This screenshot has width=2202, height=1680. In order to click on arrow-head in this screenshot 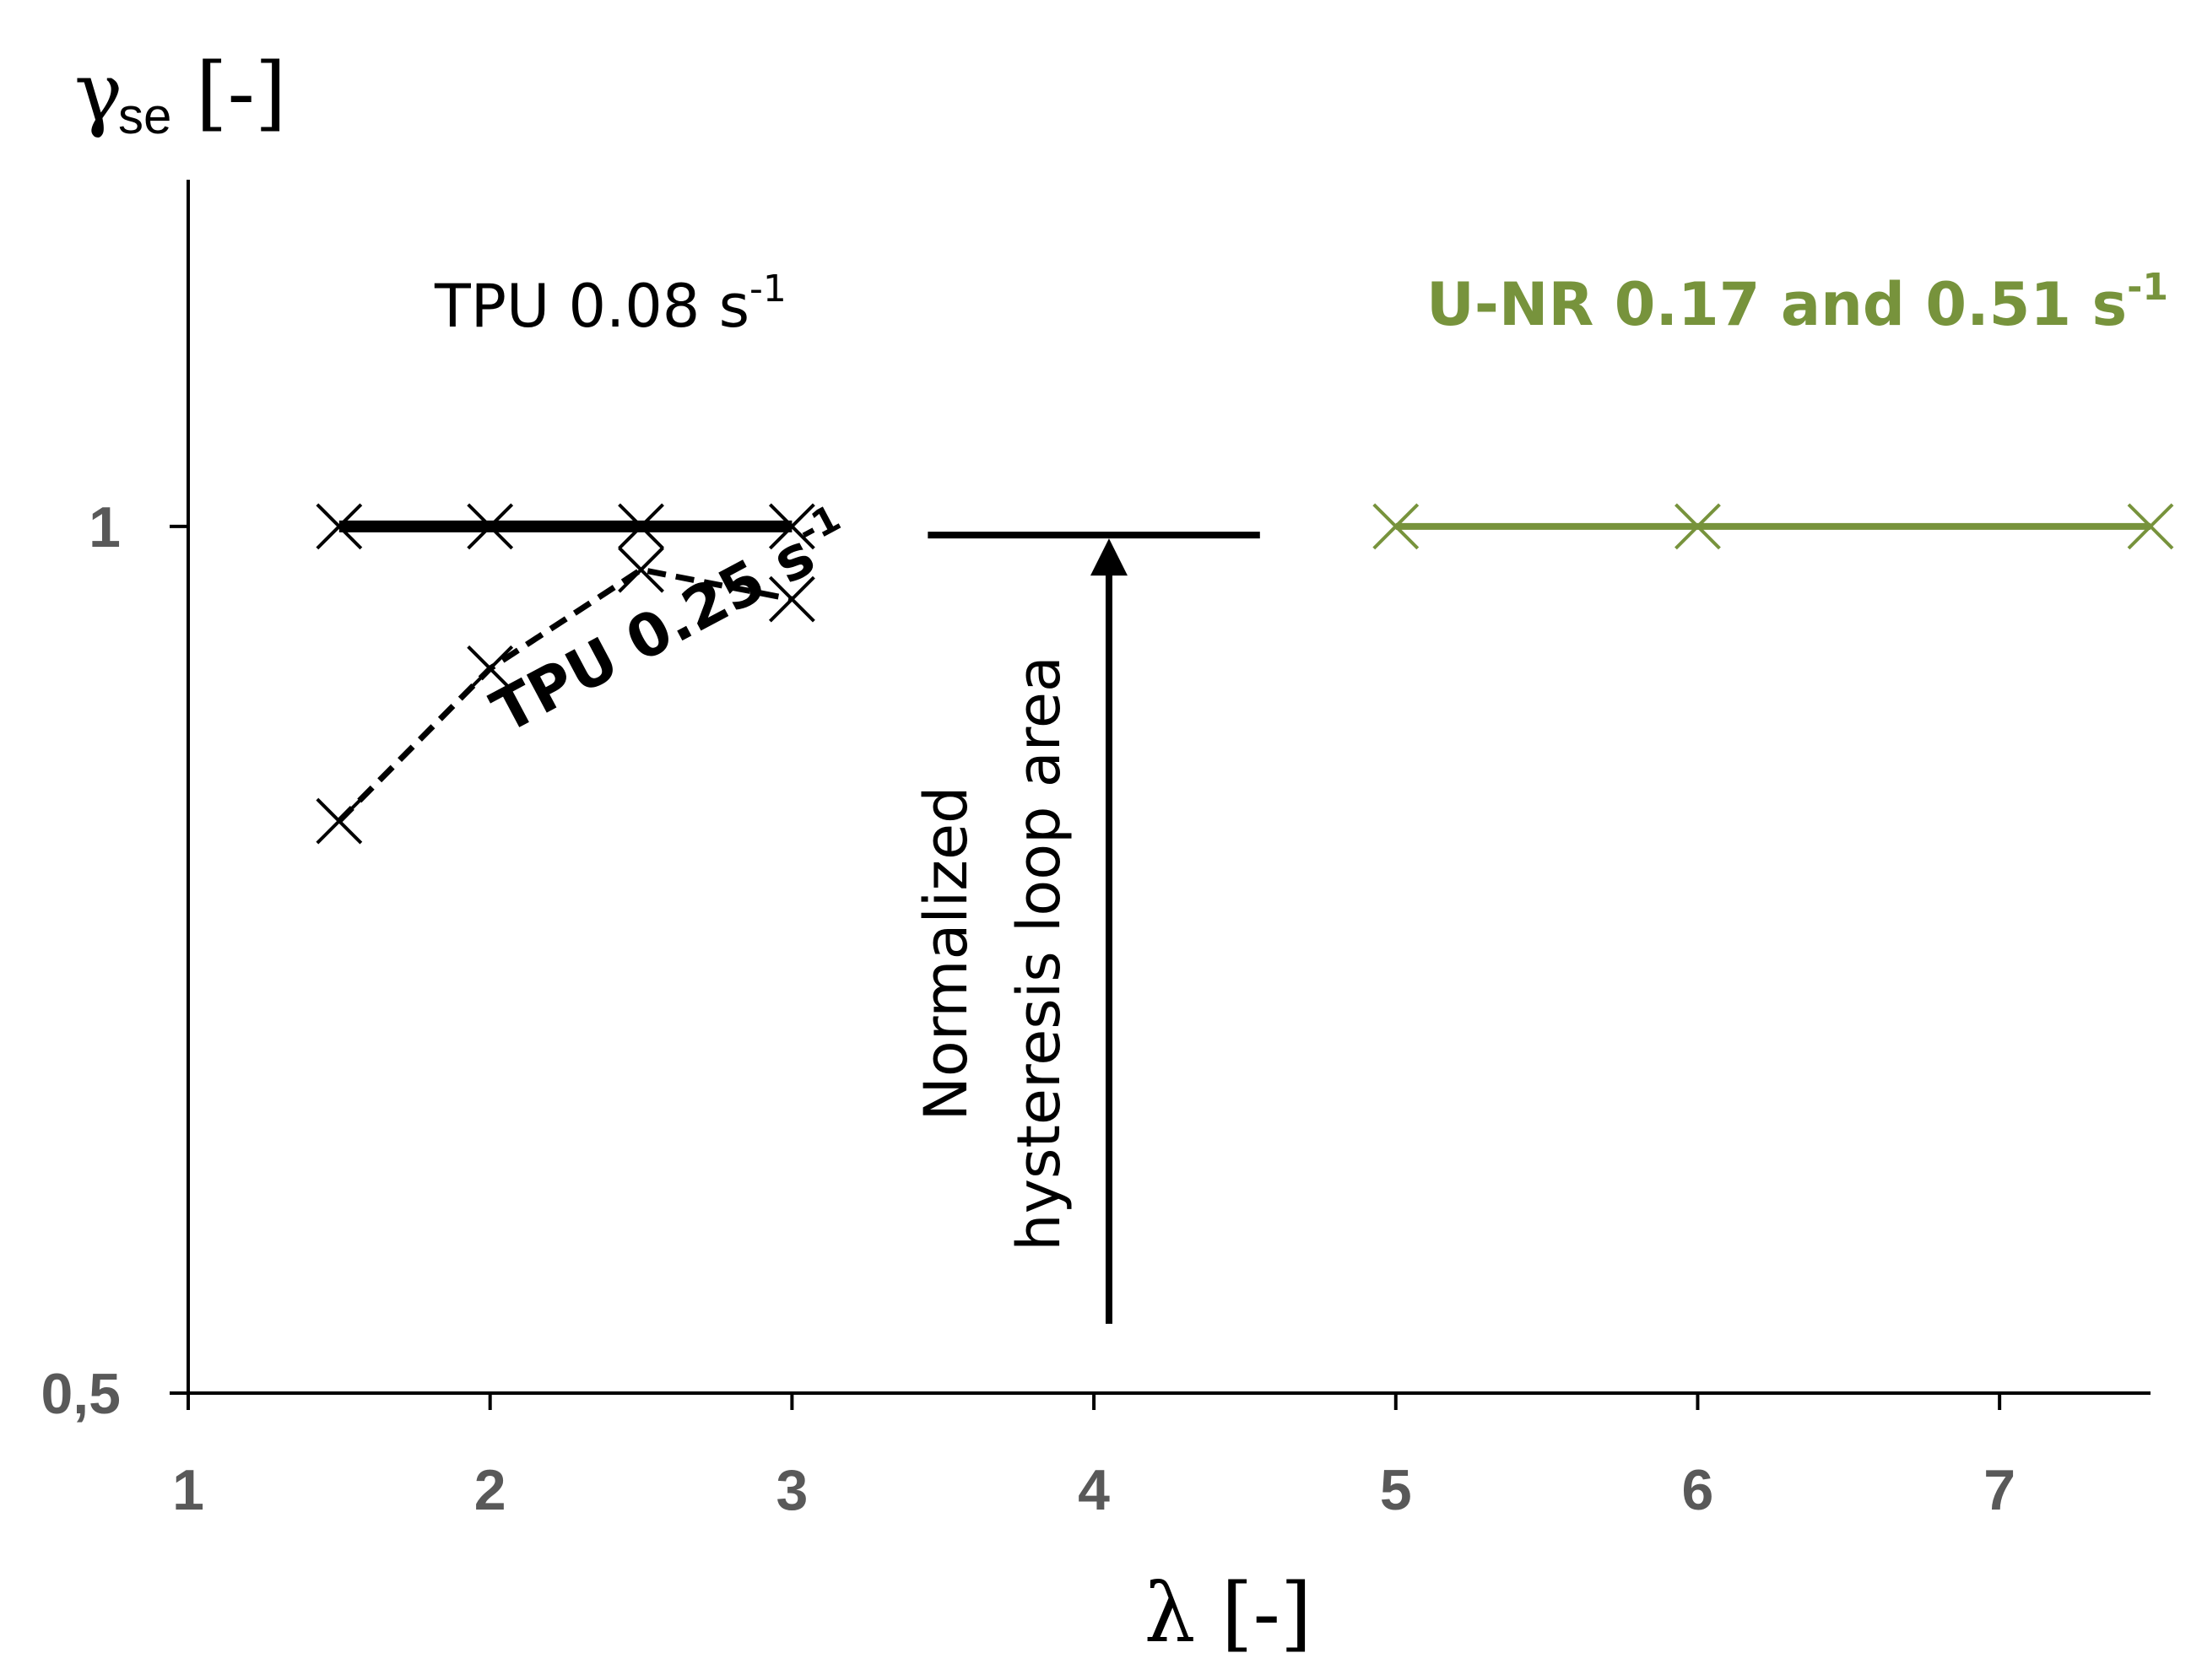, I will do `click(1109, 557)`.